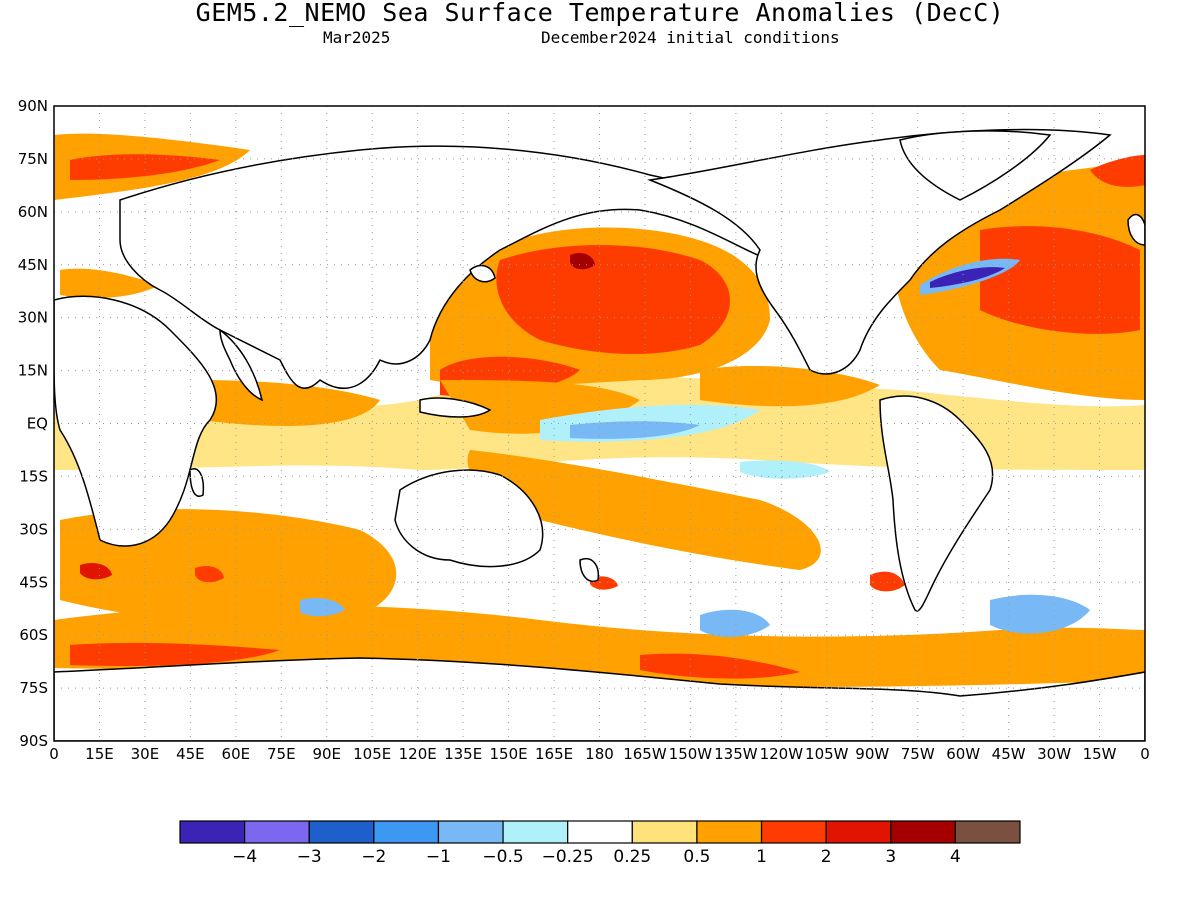  What do you see at coordinates (309, 857) in the screenshot?
I see `colorbar-label: −3` at bounding box center [309, 857].